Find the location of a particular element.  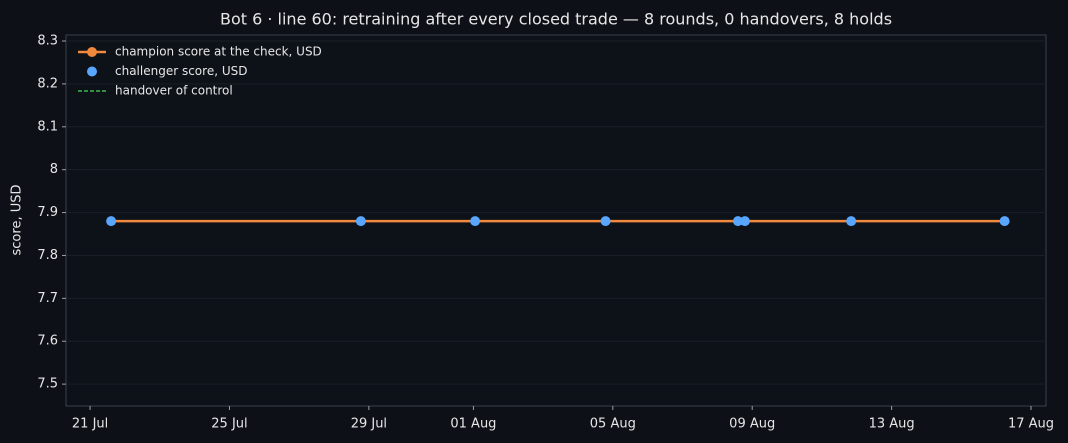

legend-item: handover of control is located at coordinates (155, 91).